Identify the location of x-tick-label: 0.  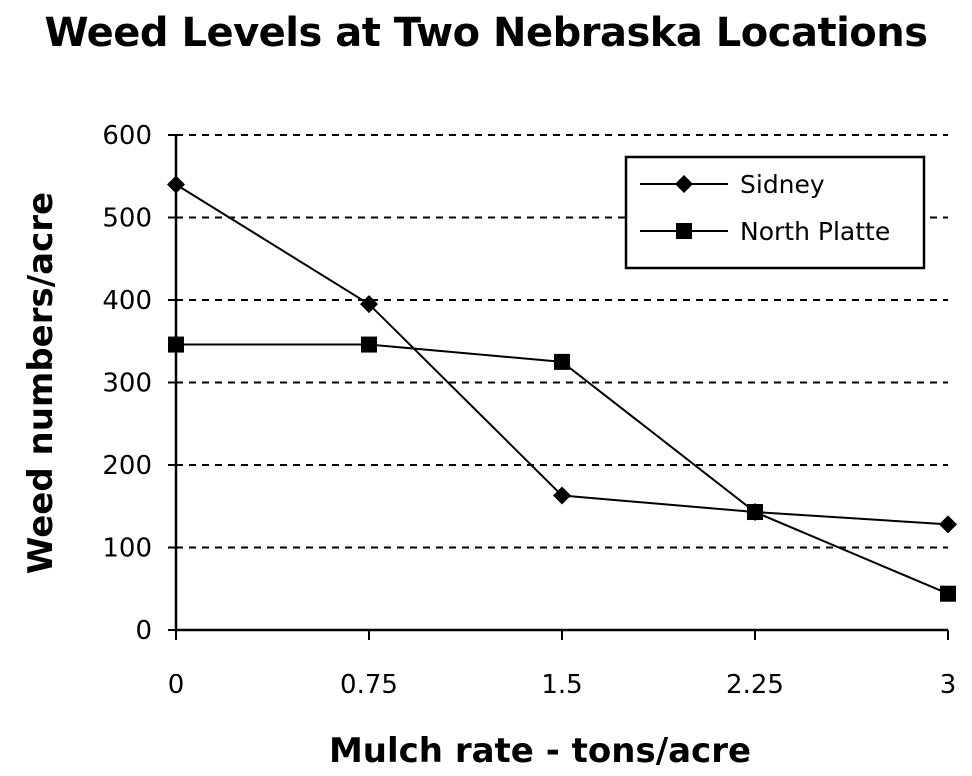
(176, 685).